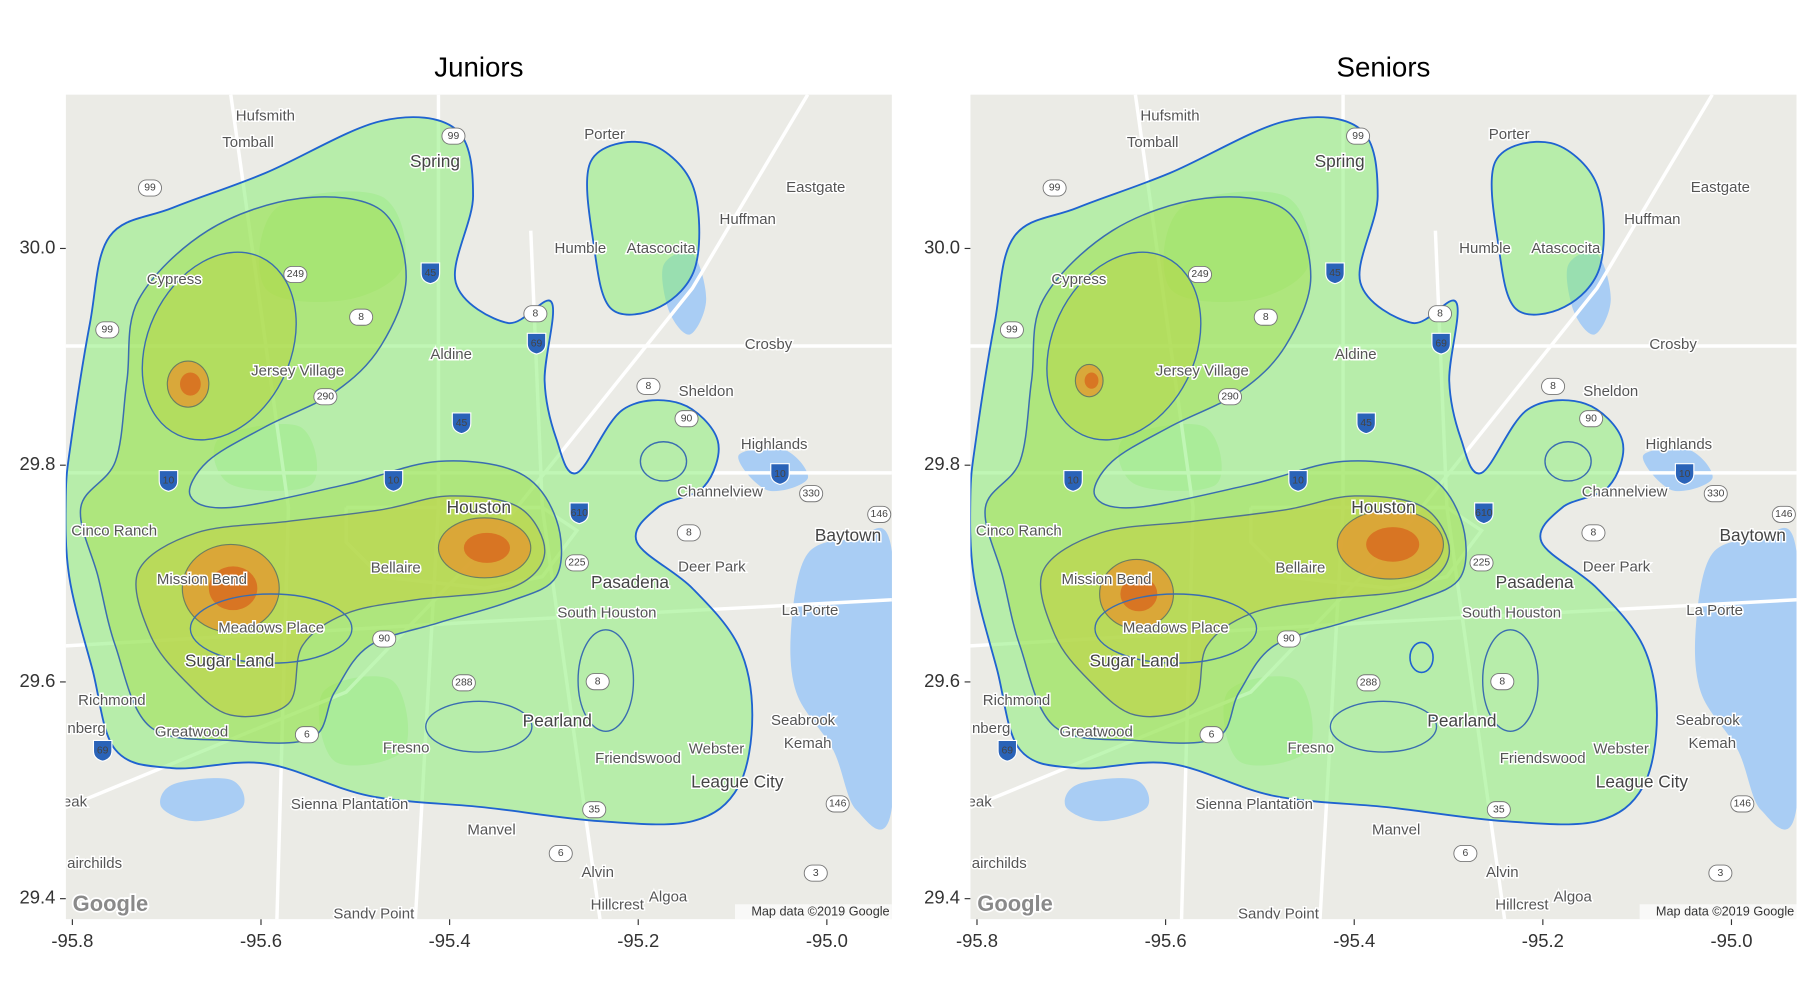 Image resolution: width=1800 pixels, height=1000 pixels. Describe the element at coordinates (1107, 800) in the screenshot. I see `water` at that location.